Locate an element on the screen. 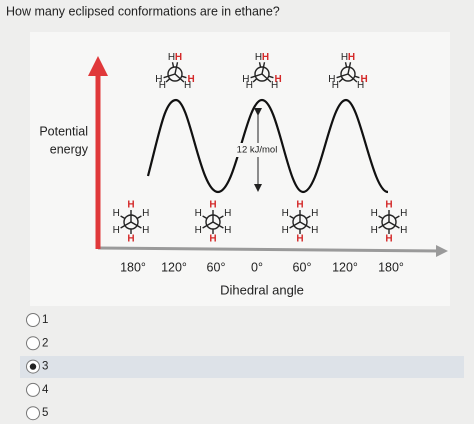 The image size is (474, 424). selected-row is located at coordinates (242, 367).